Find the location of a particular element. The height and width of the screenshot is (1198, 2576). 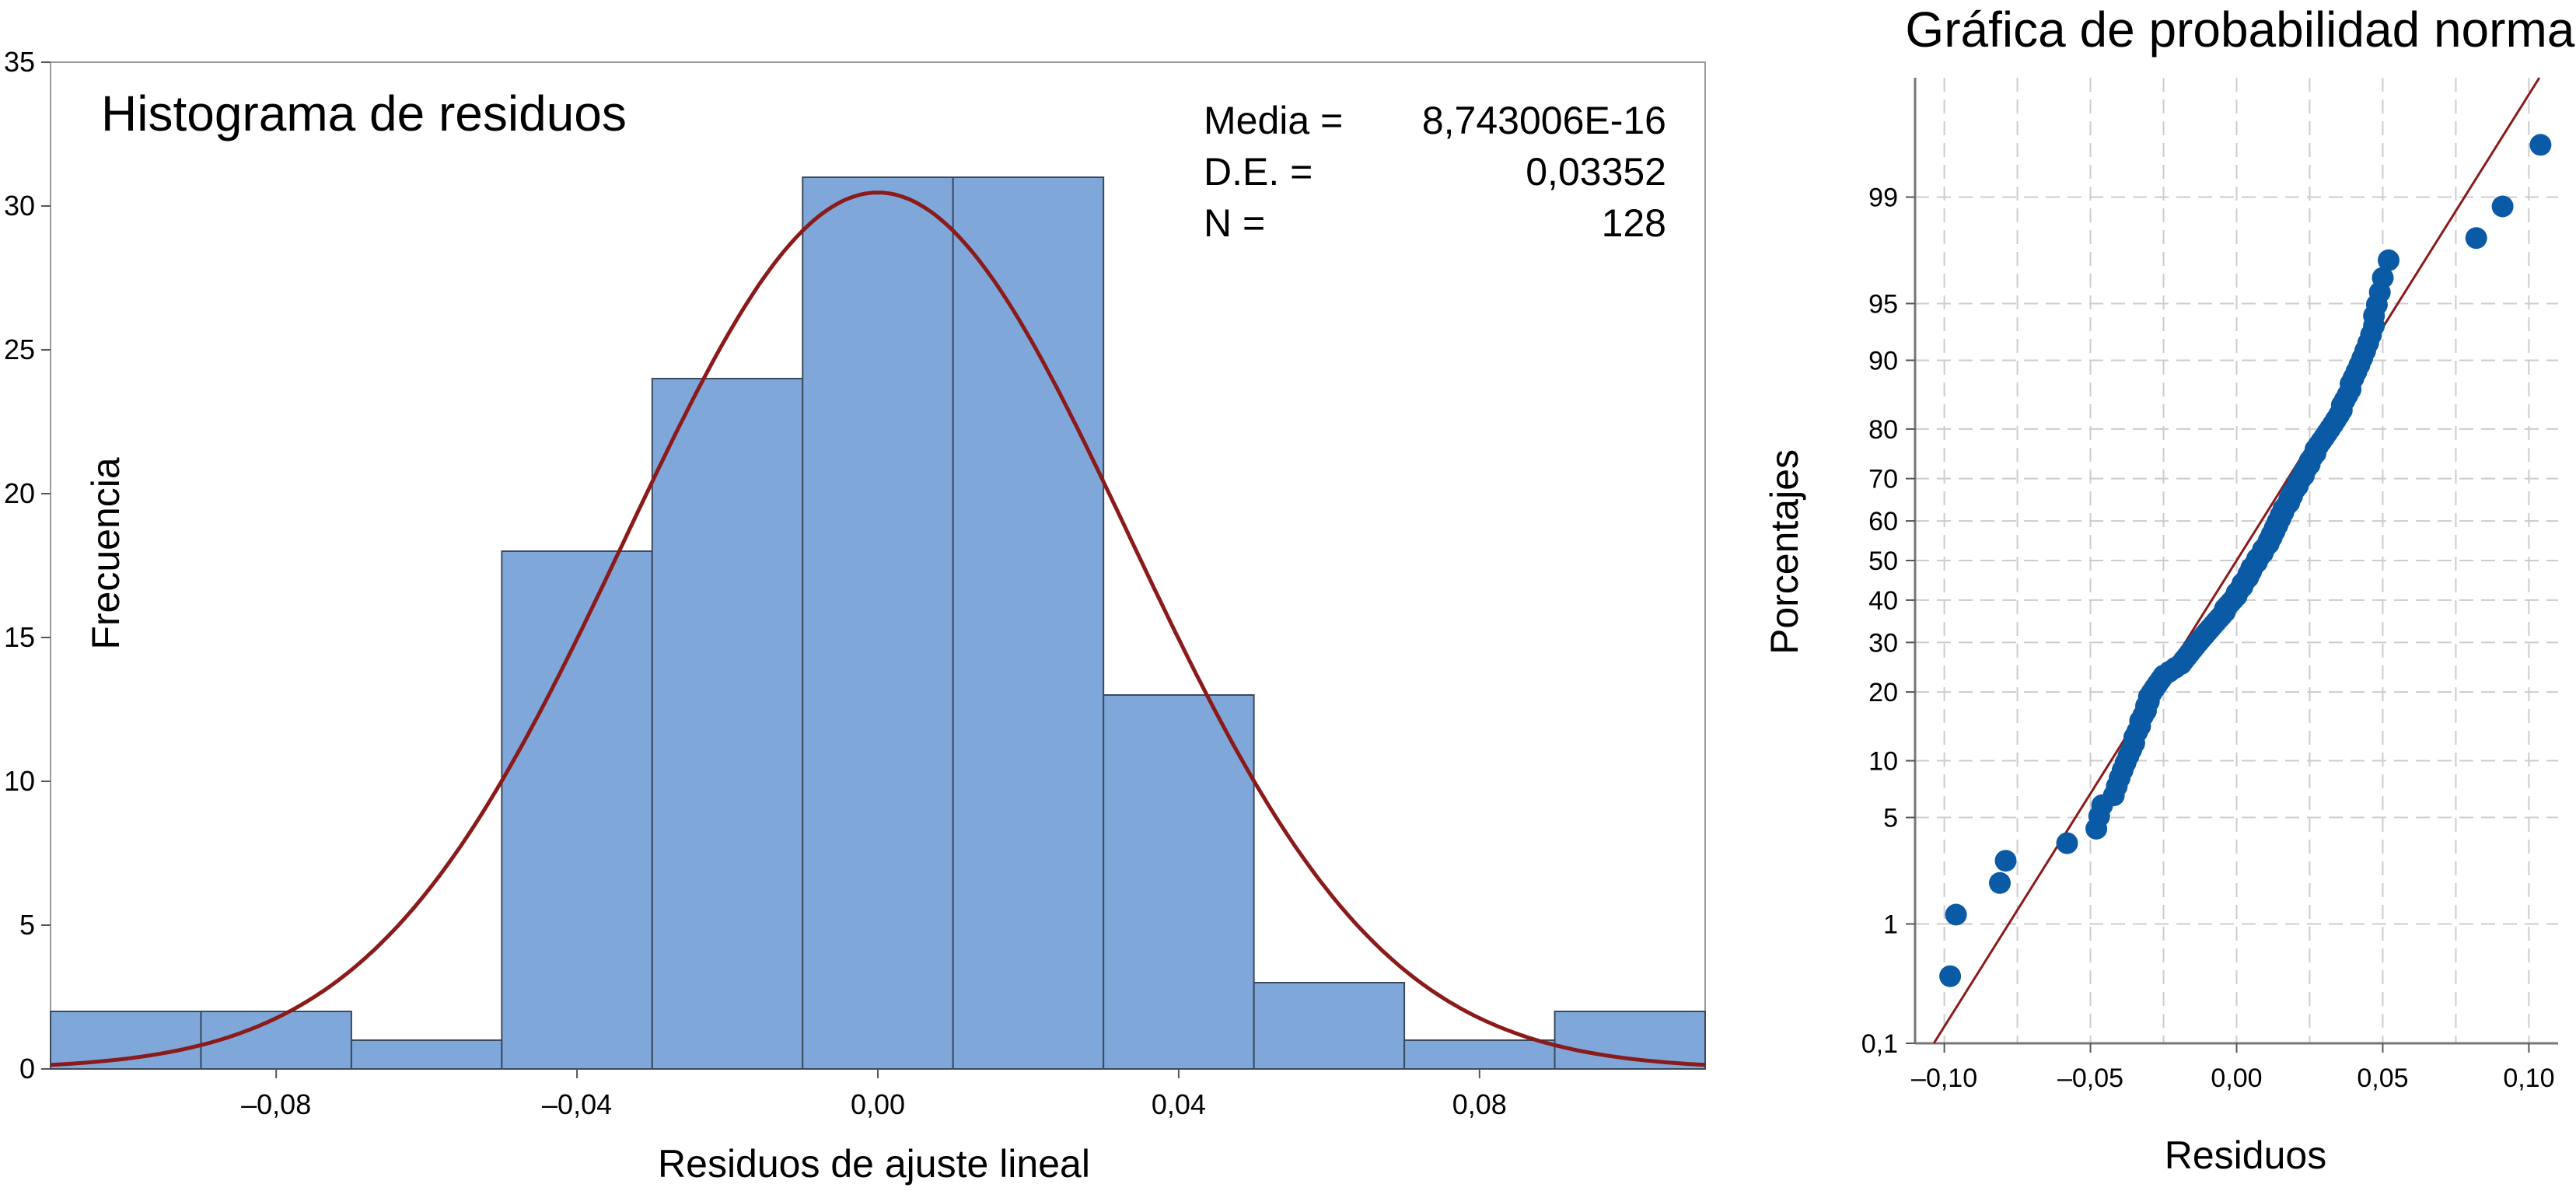

probability-y-tick-label-3: 10 is located at coordinates (1883, 762).